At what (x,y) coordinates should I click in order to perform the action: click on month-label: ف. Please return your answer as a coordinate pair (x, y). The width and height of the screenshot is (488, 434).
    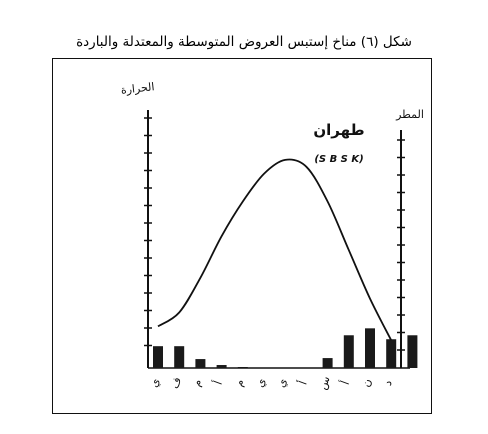
    Looking at the image, I should click on (176, 382).